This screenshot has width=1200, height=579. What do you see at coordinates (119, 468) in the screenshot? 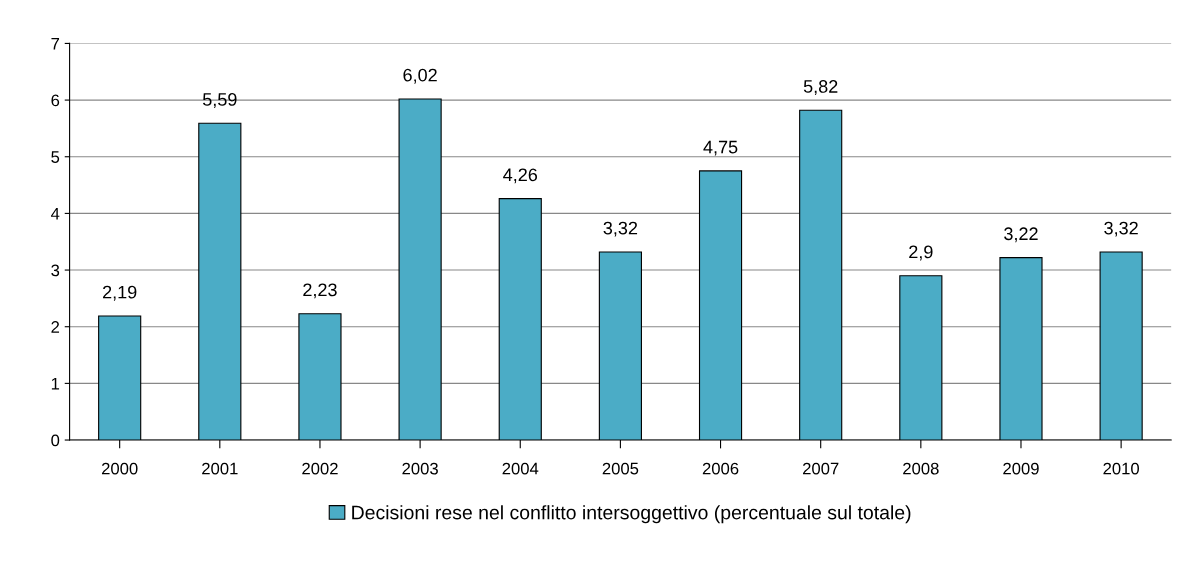
I see `x-tick-label: 2000` at bounding box center [119, 468].